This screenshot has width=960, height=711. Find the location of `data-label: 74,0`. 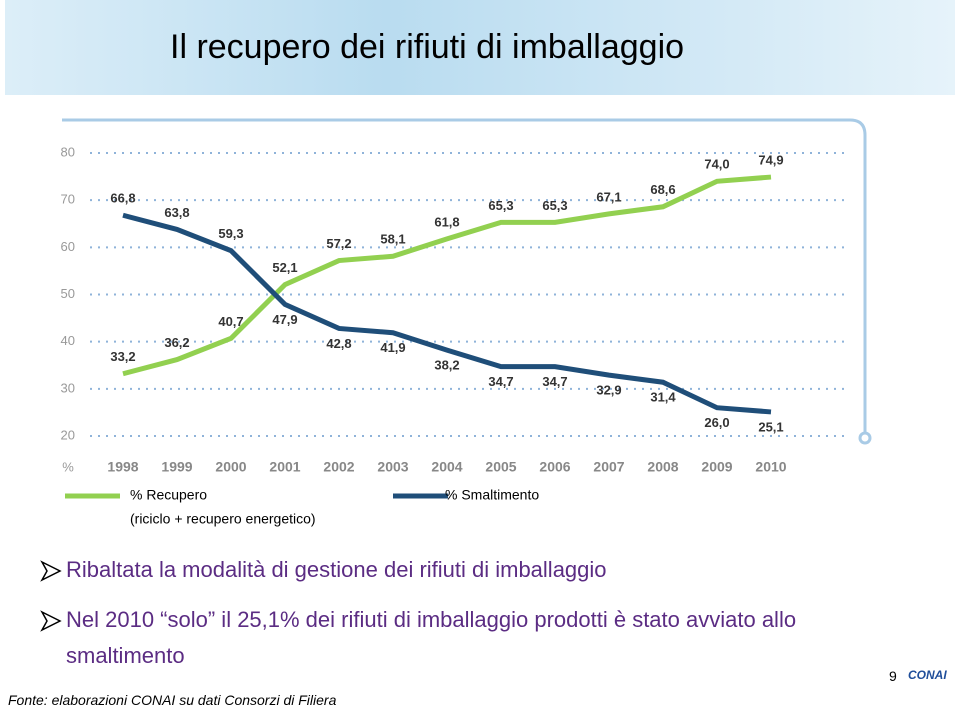

data-label: 74,0 is located at coordinates (716, 164).